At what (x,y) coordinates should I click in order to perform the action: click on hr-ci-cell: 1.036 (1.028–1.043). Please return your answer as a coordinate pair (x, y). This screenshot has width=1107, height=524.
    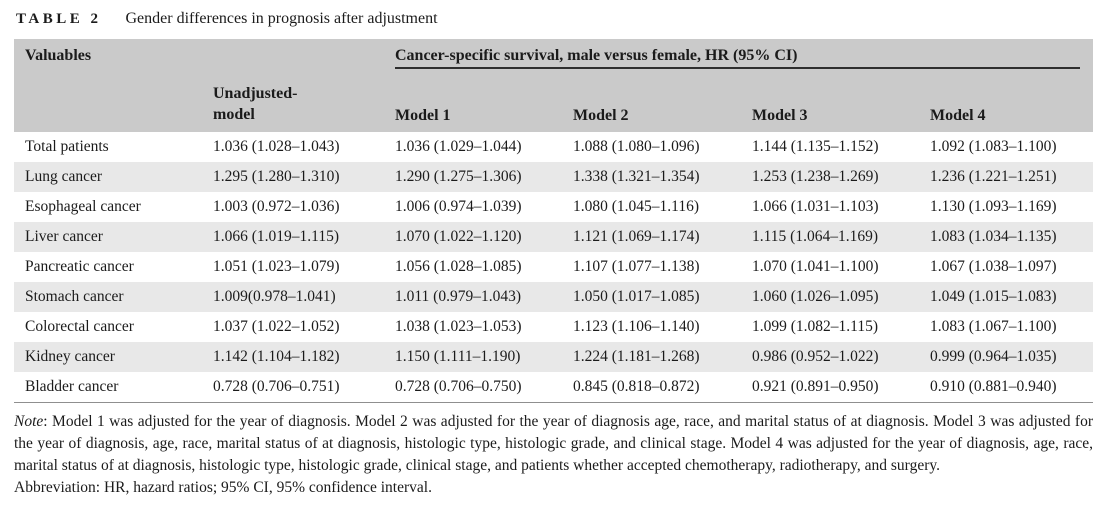
    Looking at the image, I should click on (276, 146).